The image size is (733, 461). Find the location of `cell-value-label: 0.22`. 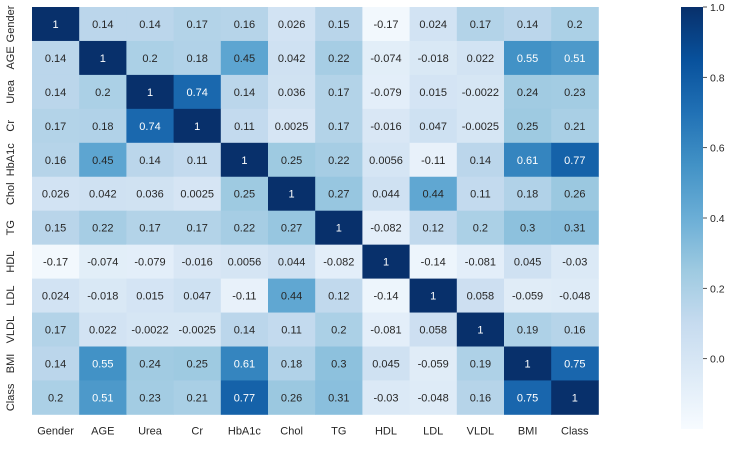

cell-value-label: 0.22 is located at coordinates (102, 229).